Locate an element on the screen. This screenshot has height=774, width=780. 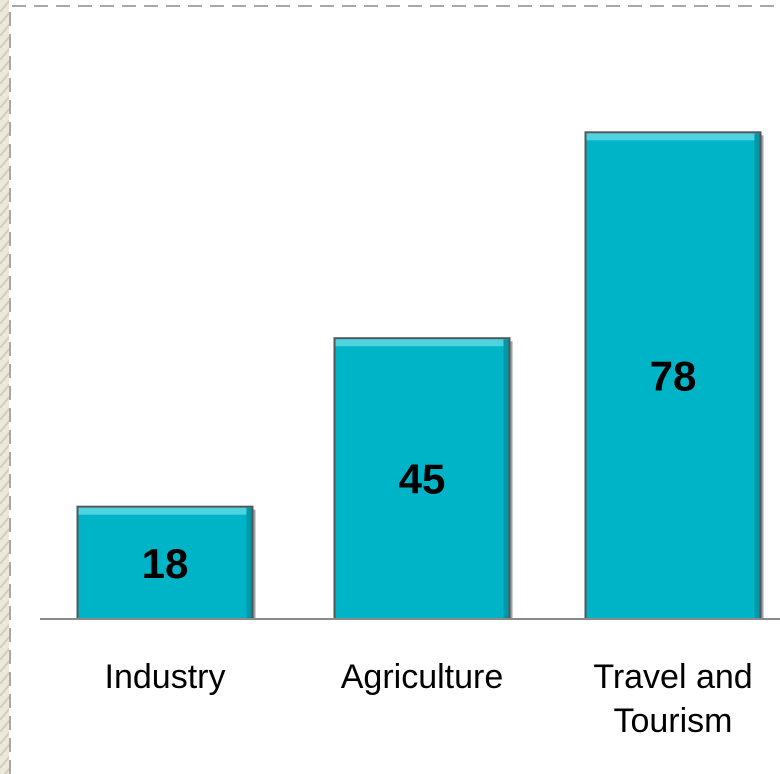
data-label-3: 78 is located at coordinates (673, 376).